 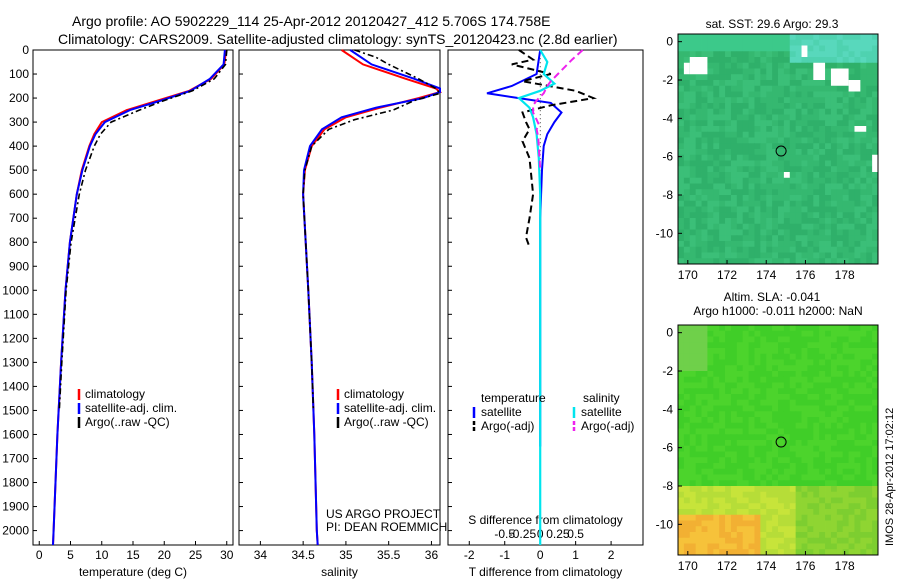 I want to click on sla-map-title-line1: Altim. SLA: -0.041, so click(x=772, y=297).